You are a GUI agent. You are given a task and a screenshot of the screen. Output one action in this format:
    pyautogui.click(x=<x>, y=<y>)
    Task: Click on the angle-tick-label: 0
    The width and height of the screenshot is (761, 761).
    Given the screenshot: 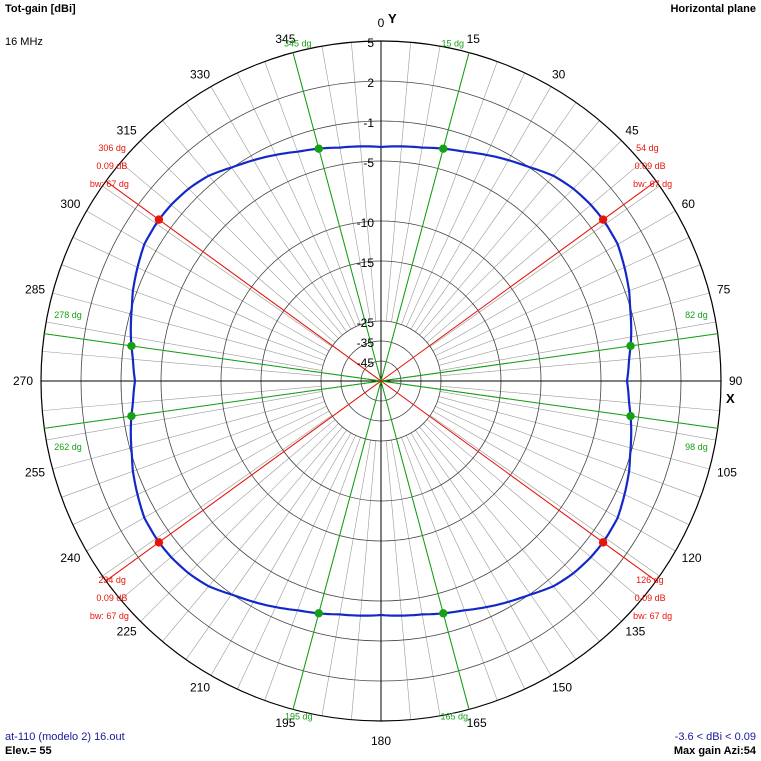 What is the action you would take?
    pyautogui.click(x=381, y=23)
    